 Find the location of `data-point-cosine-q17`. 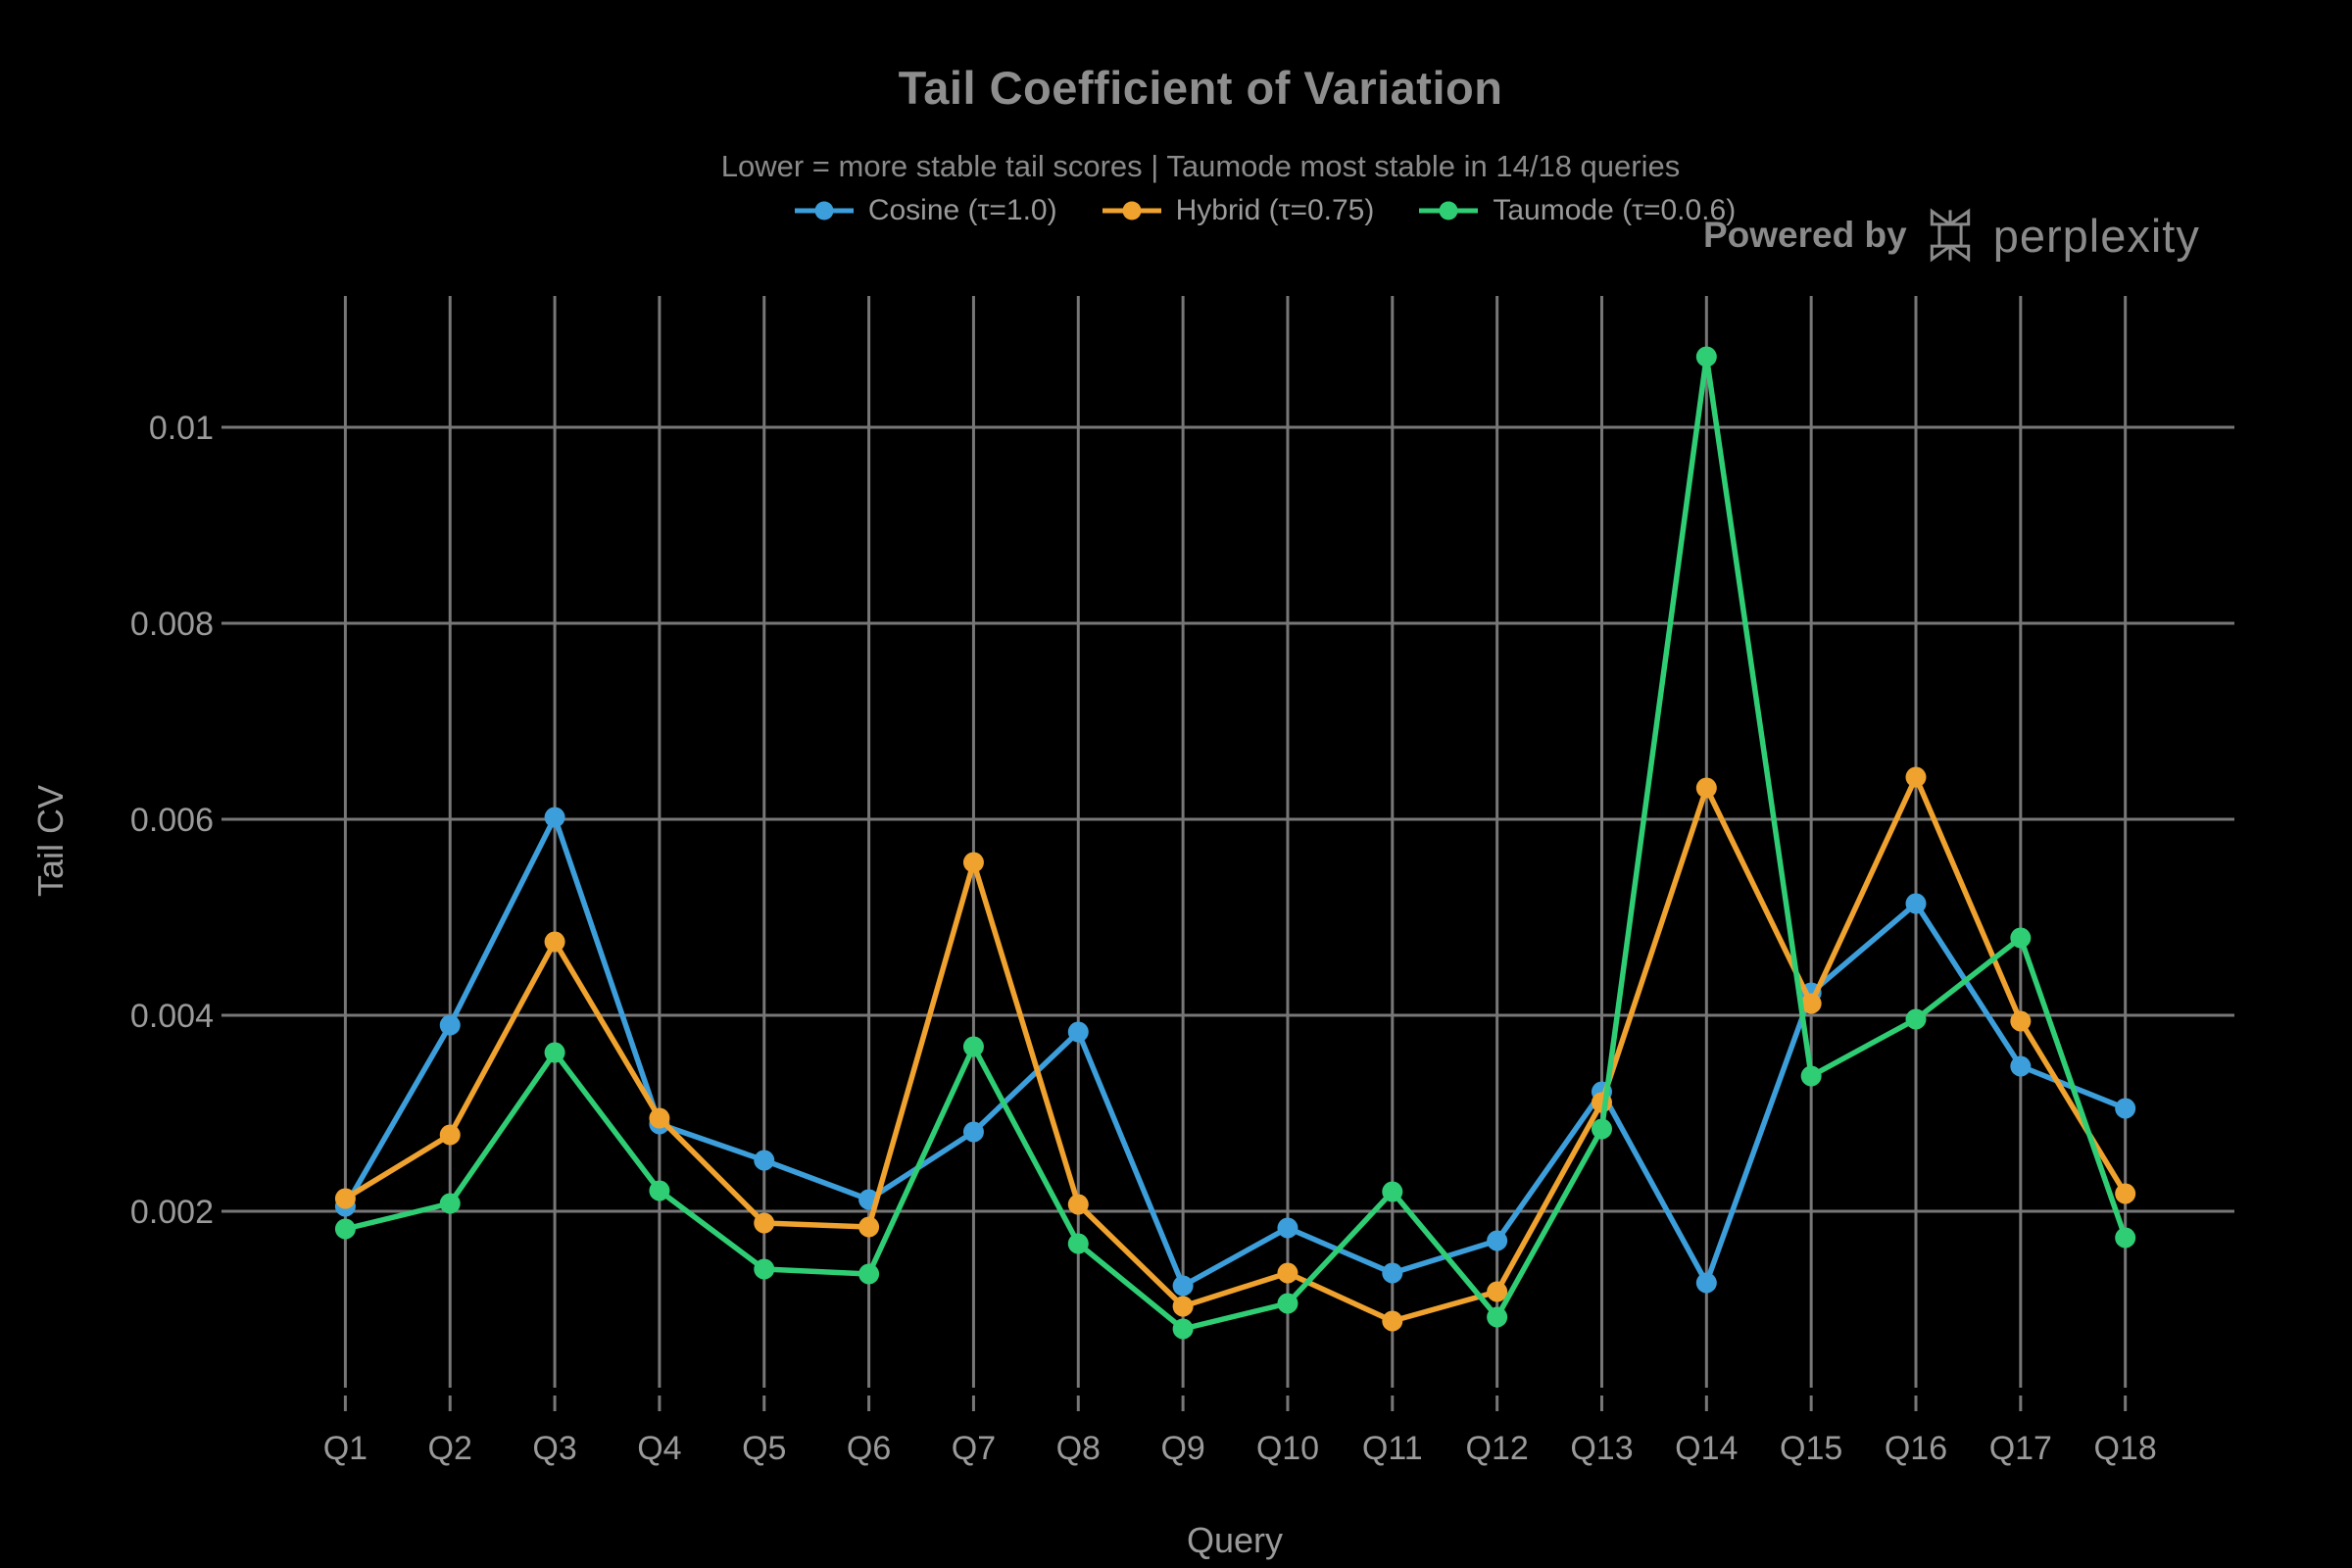

data-point-cosine-q17 is located at coordinates (2021, 1066).